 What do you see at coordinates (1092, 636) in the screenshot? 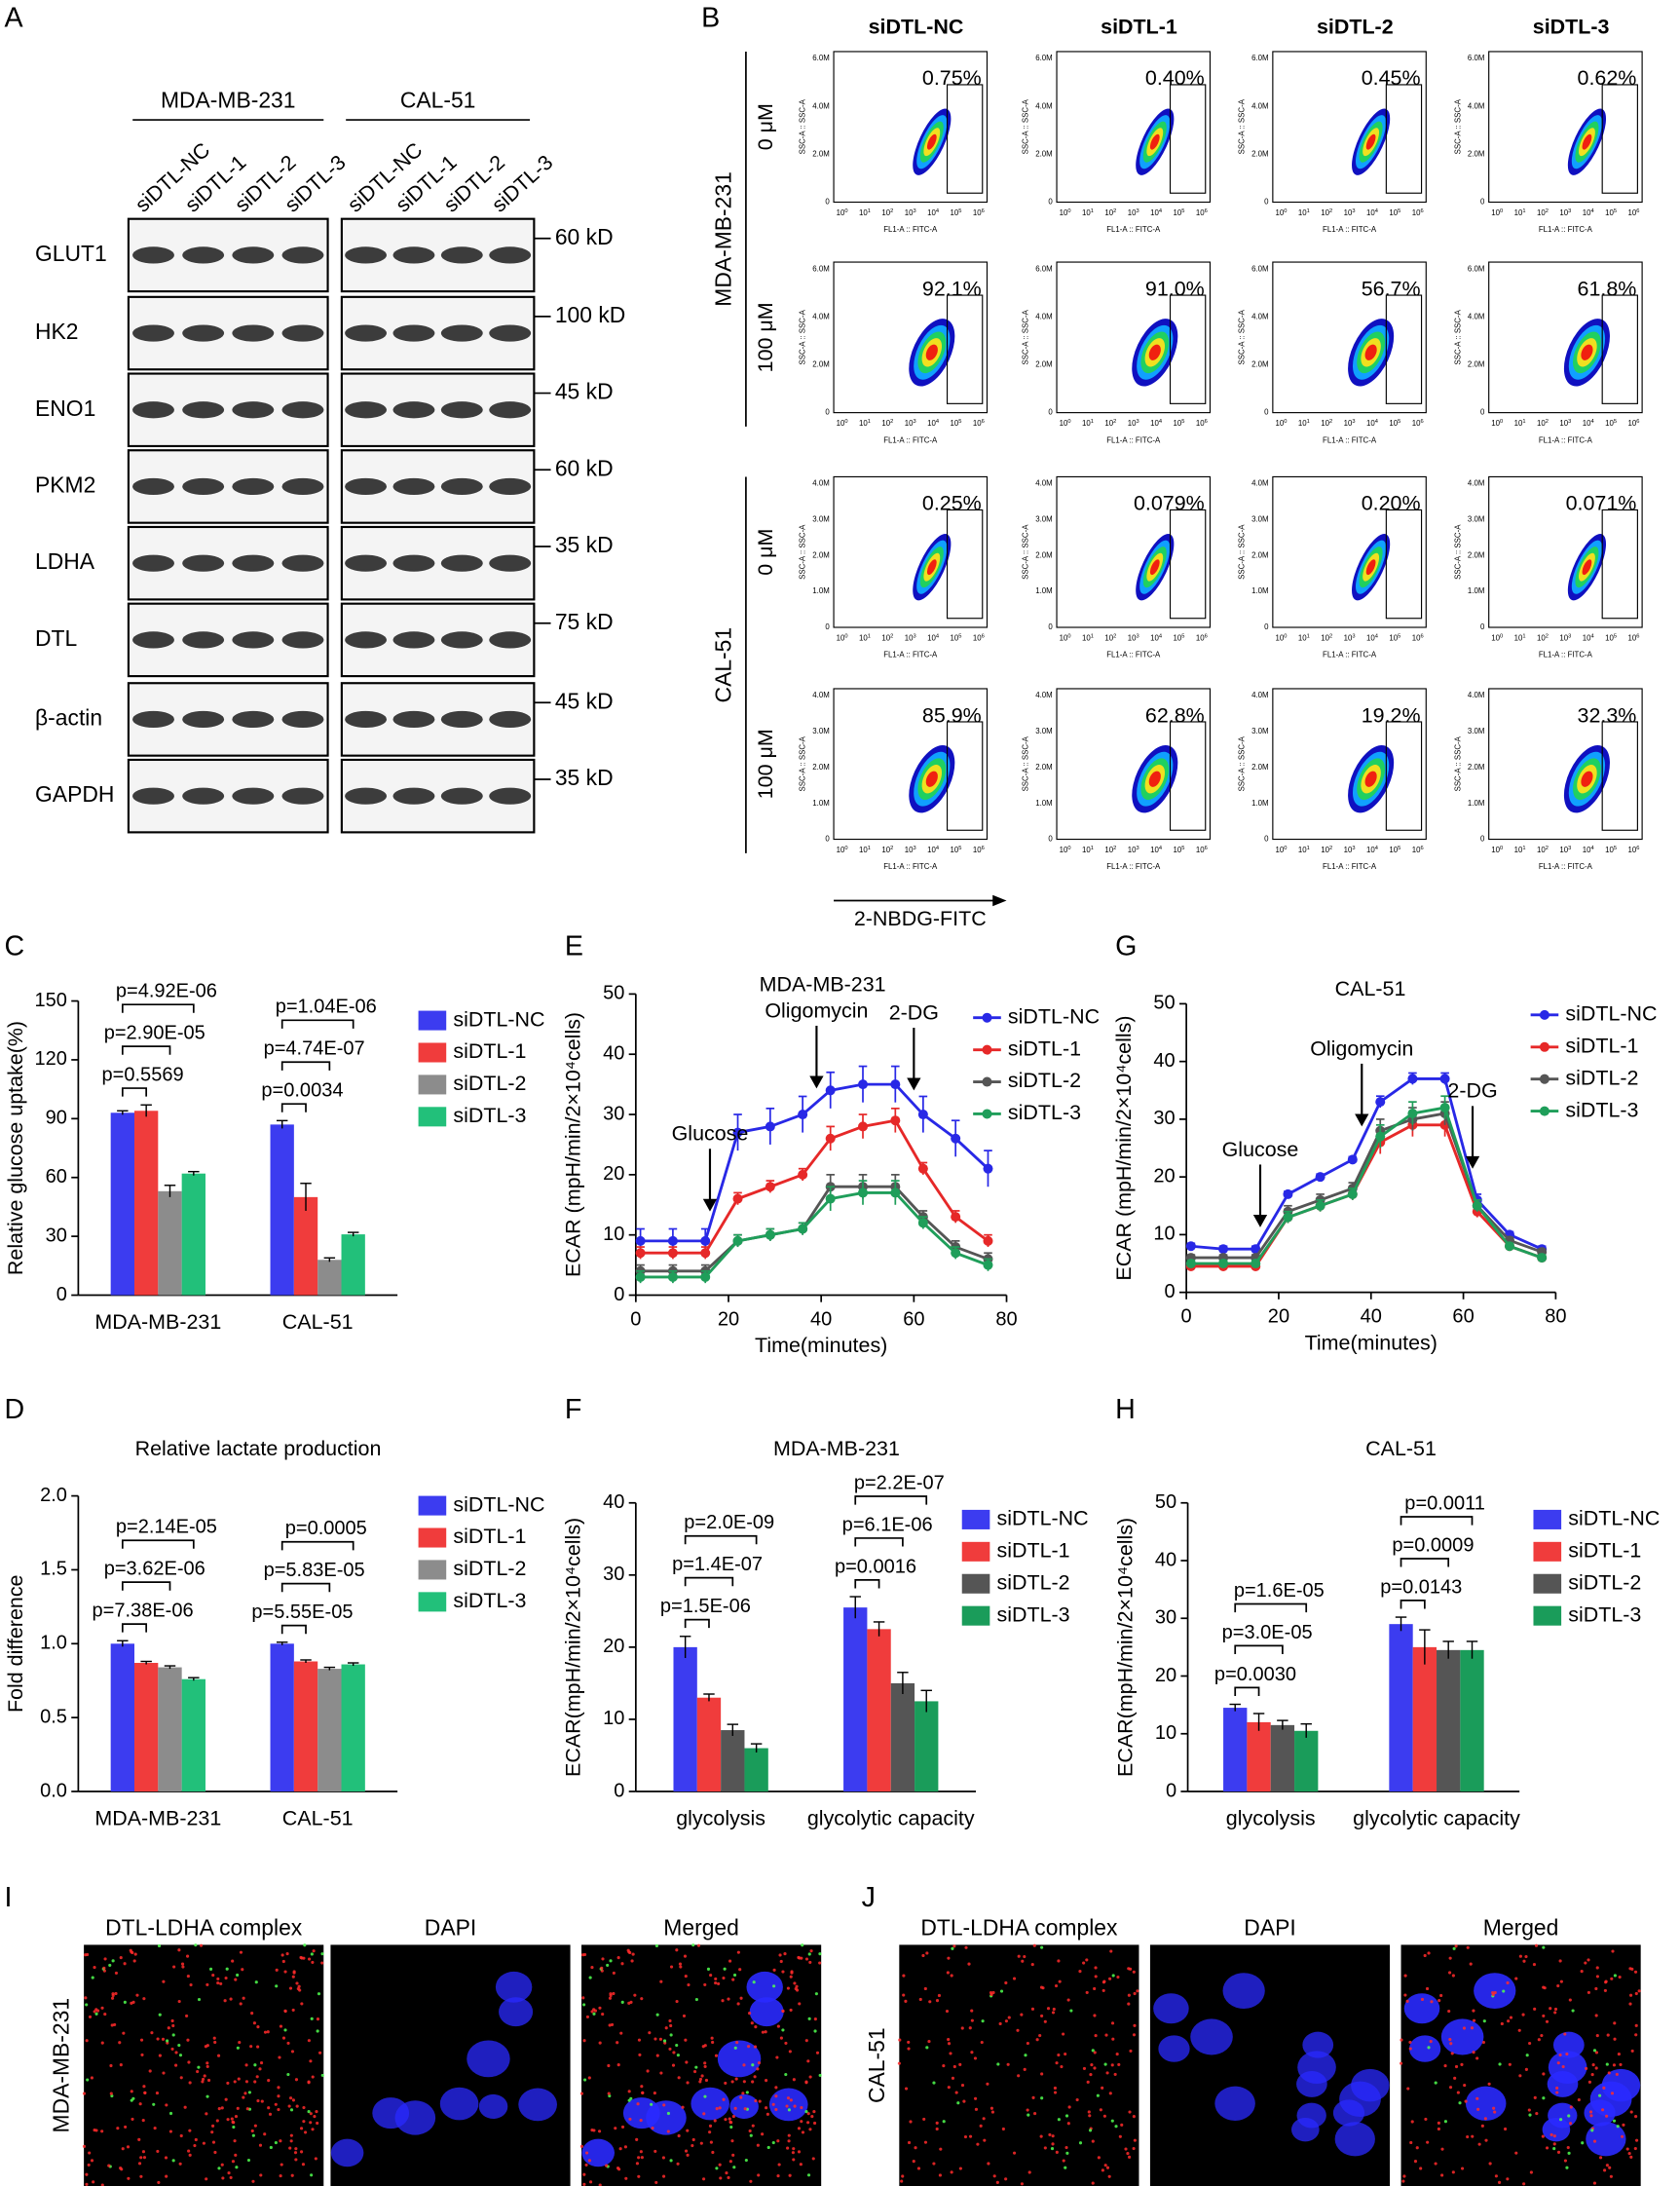
I see `tick-exponent: 1` at bounding box center [1092, 636].